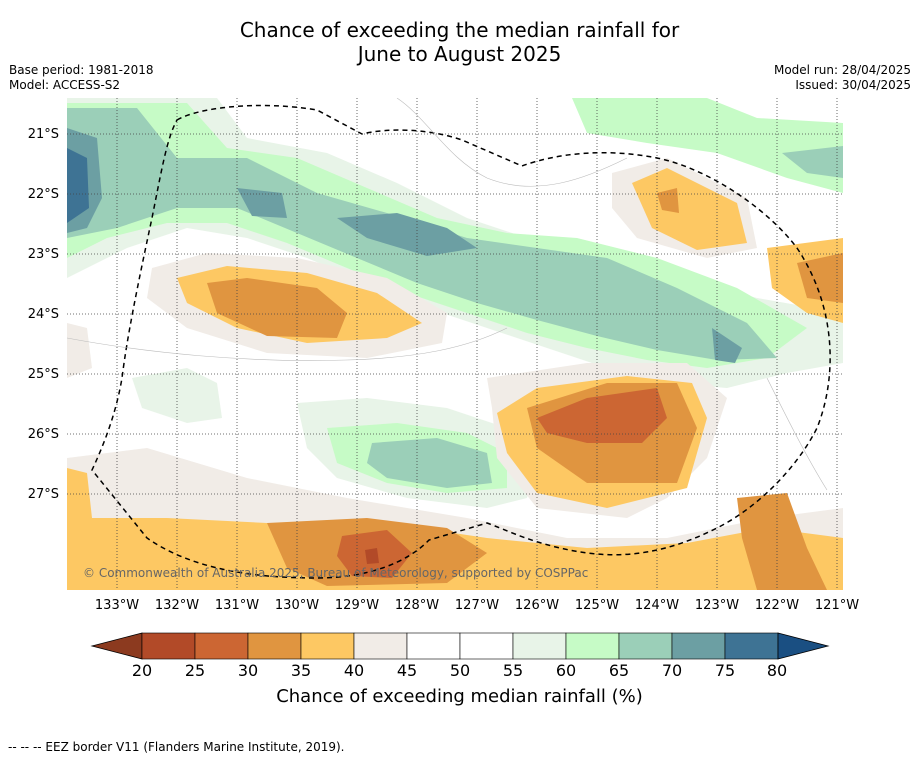  Describe the element at coordinates (116, 646) in the screenshot. I see `colorbar-arrow-low` at that location.